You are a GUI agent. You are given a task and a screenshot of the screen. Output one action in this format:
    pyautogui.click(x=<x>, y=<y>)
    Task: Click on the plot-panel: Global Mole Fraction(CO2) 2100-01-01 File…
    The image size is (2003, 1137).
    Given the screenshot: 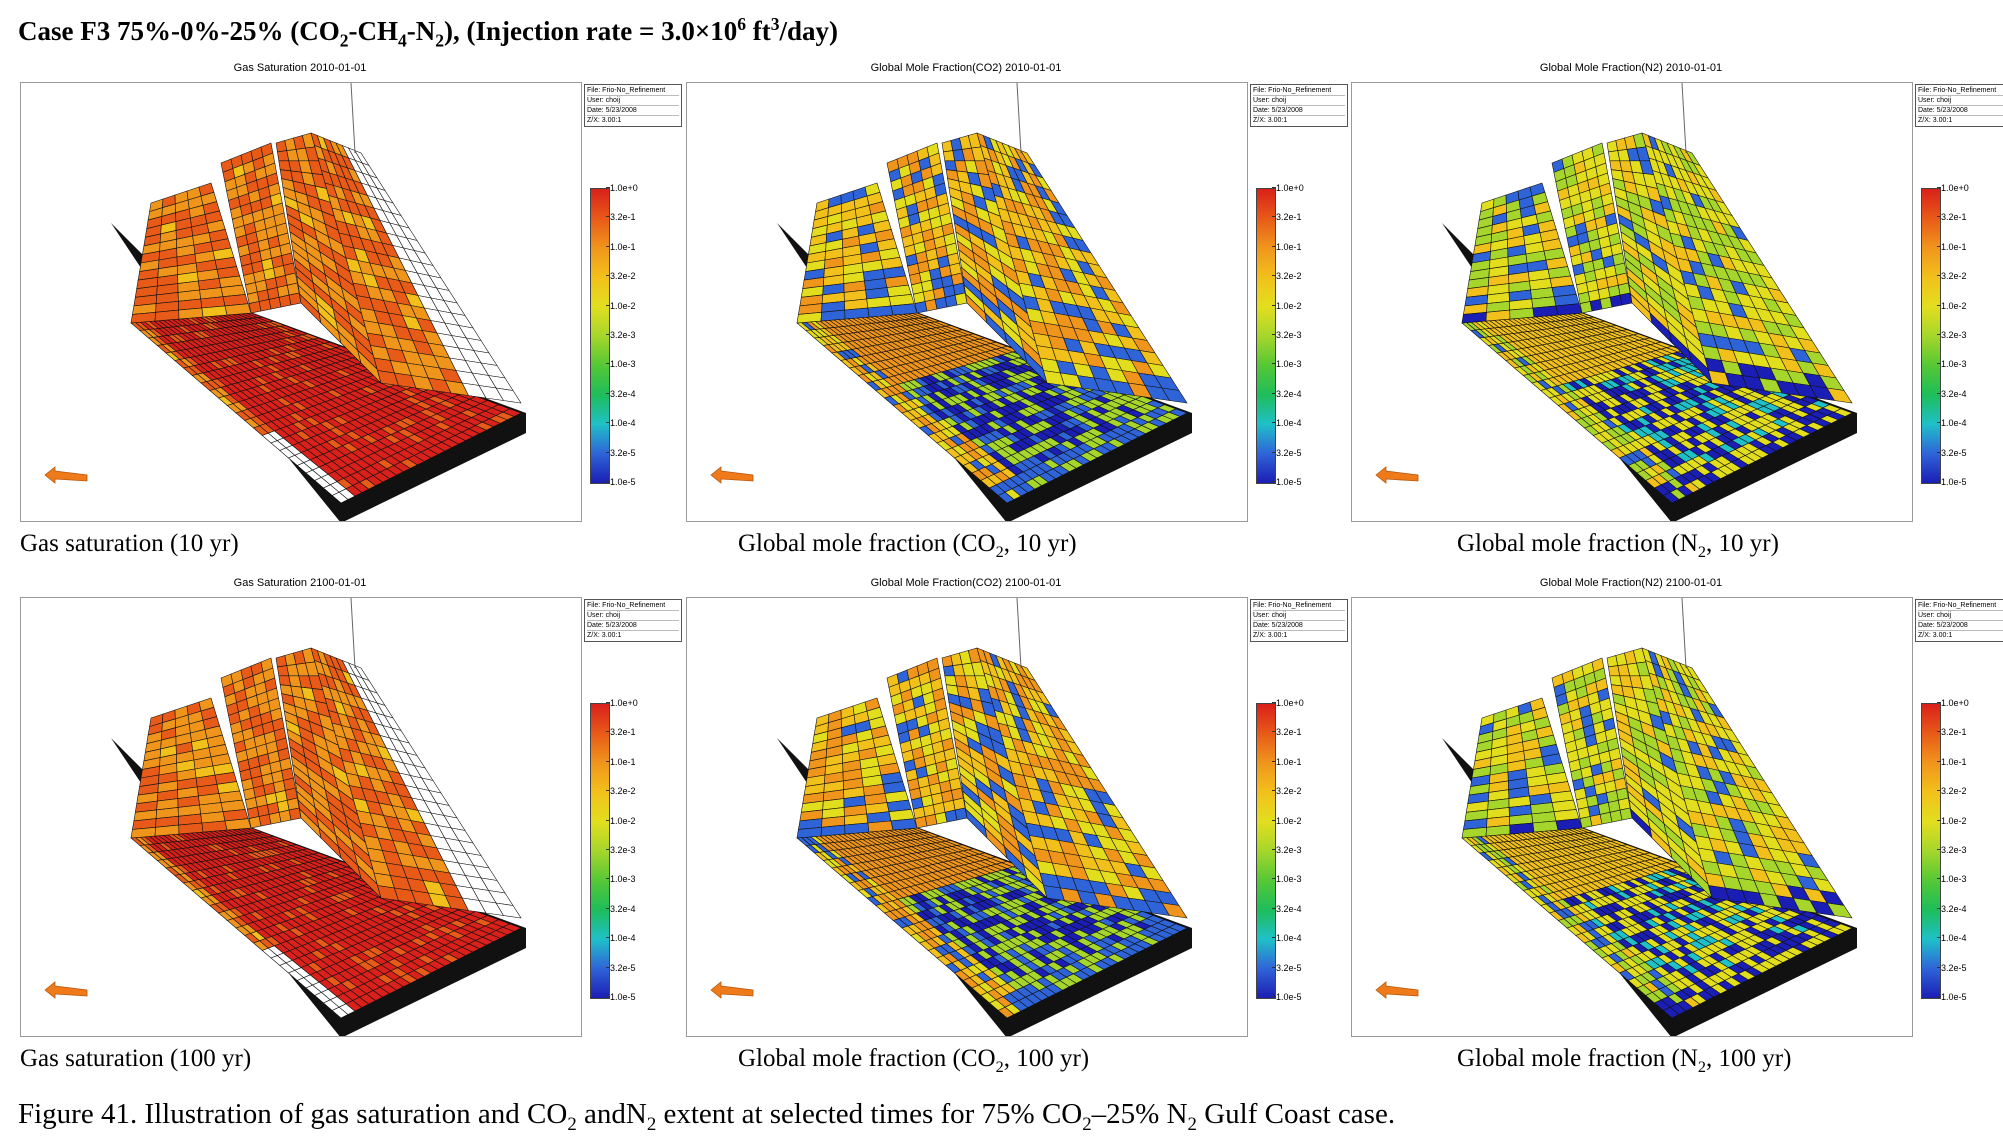 What is the action you would take?
    pyautogui.click(x=1017, y=829)
    